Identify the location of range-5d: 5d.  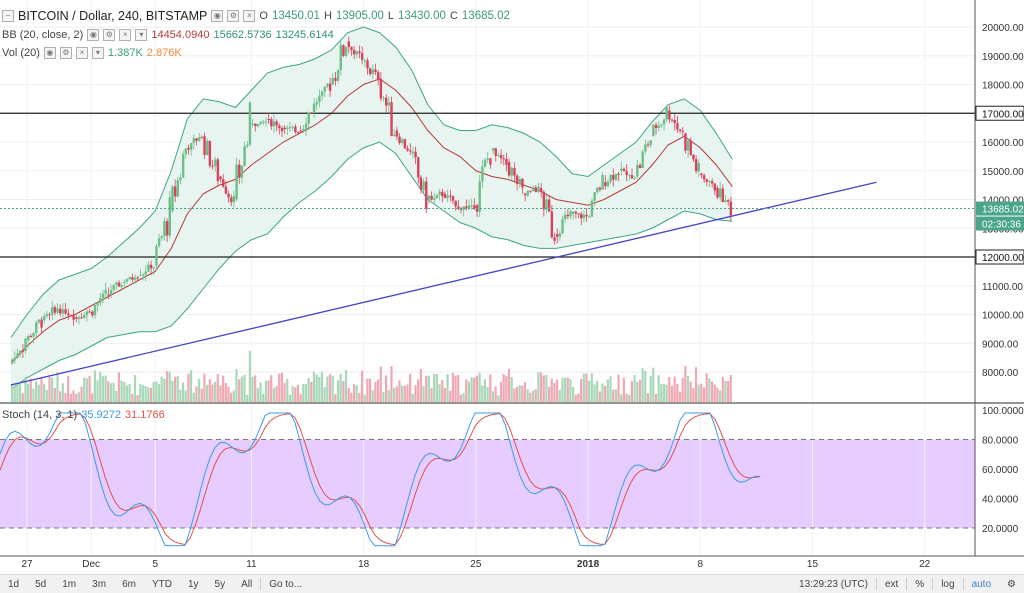
(41, 584).